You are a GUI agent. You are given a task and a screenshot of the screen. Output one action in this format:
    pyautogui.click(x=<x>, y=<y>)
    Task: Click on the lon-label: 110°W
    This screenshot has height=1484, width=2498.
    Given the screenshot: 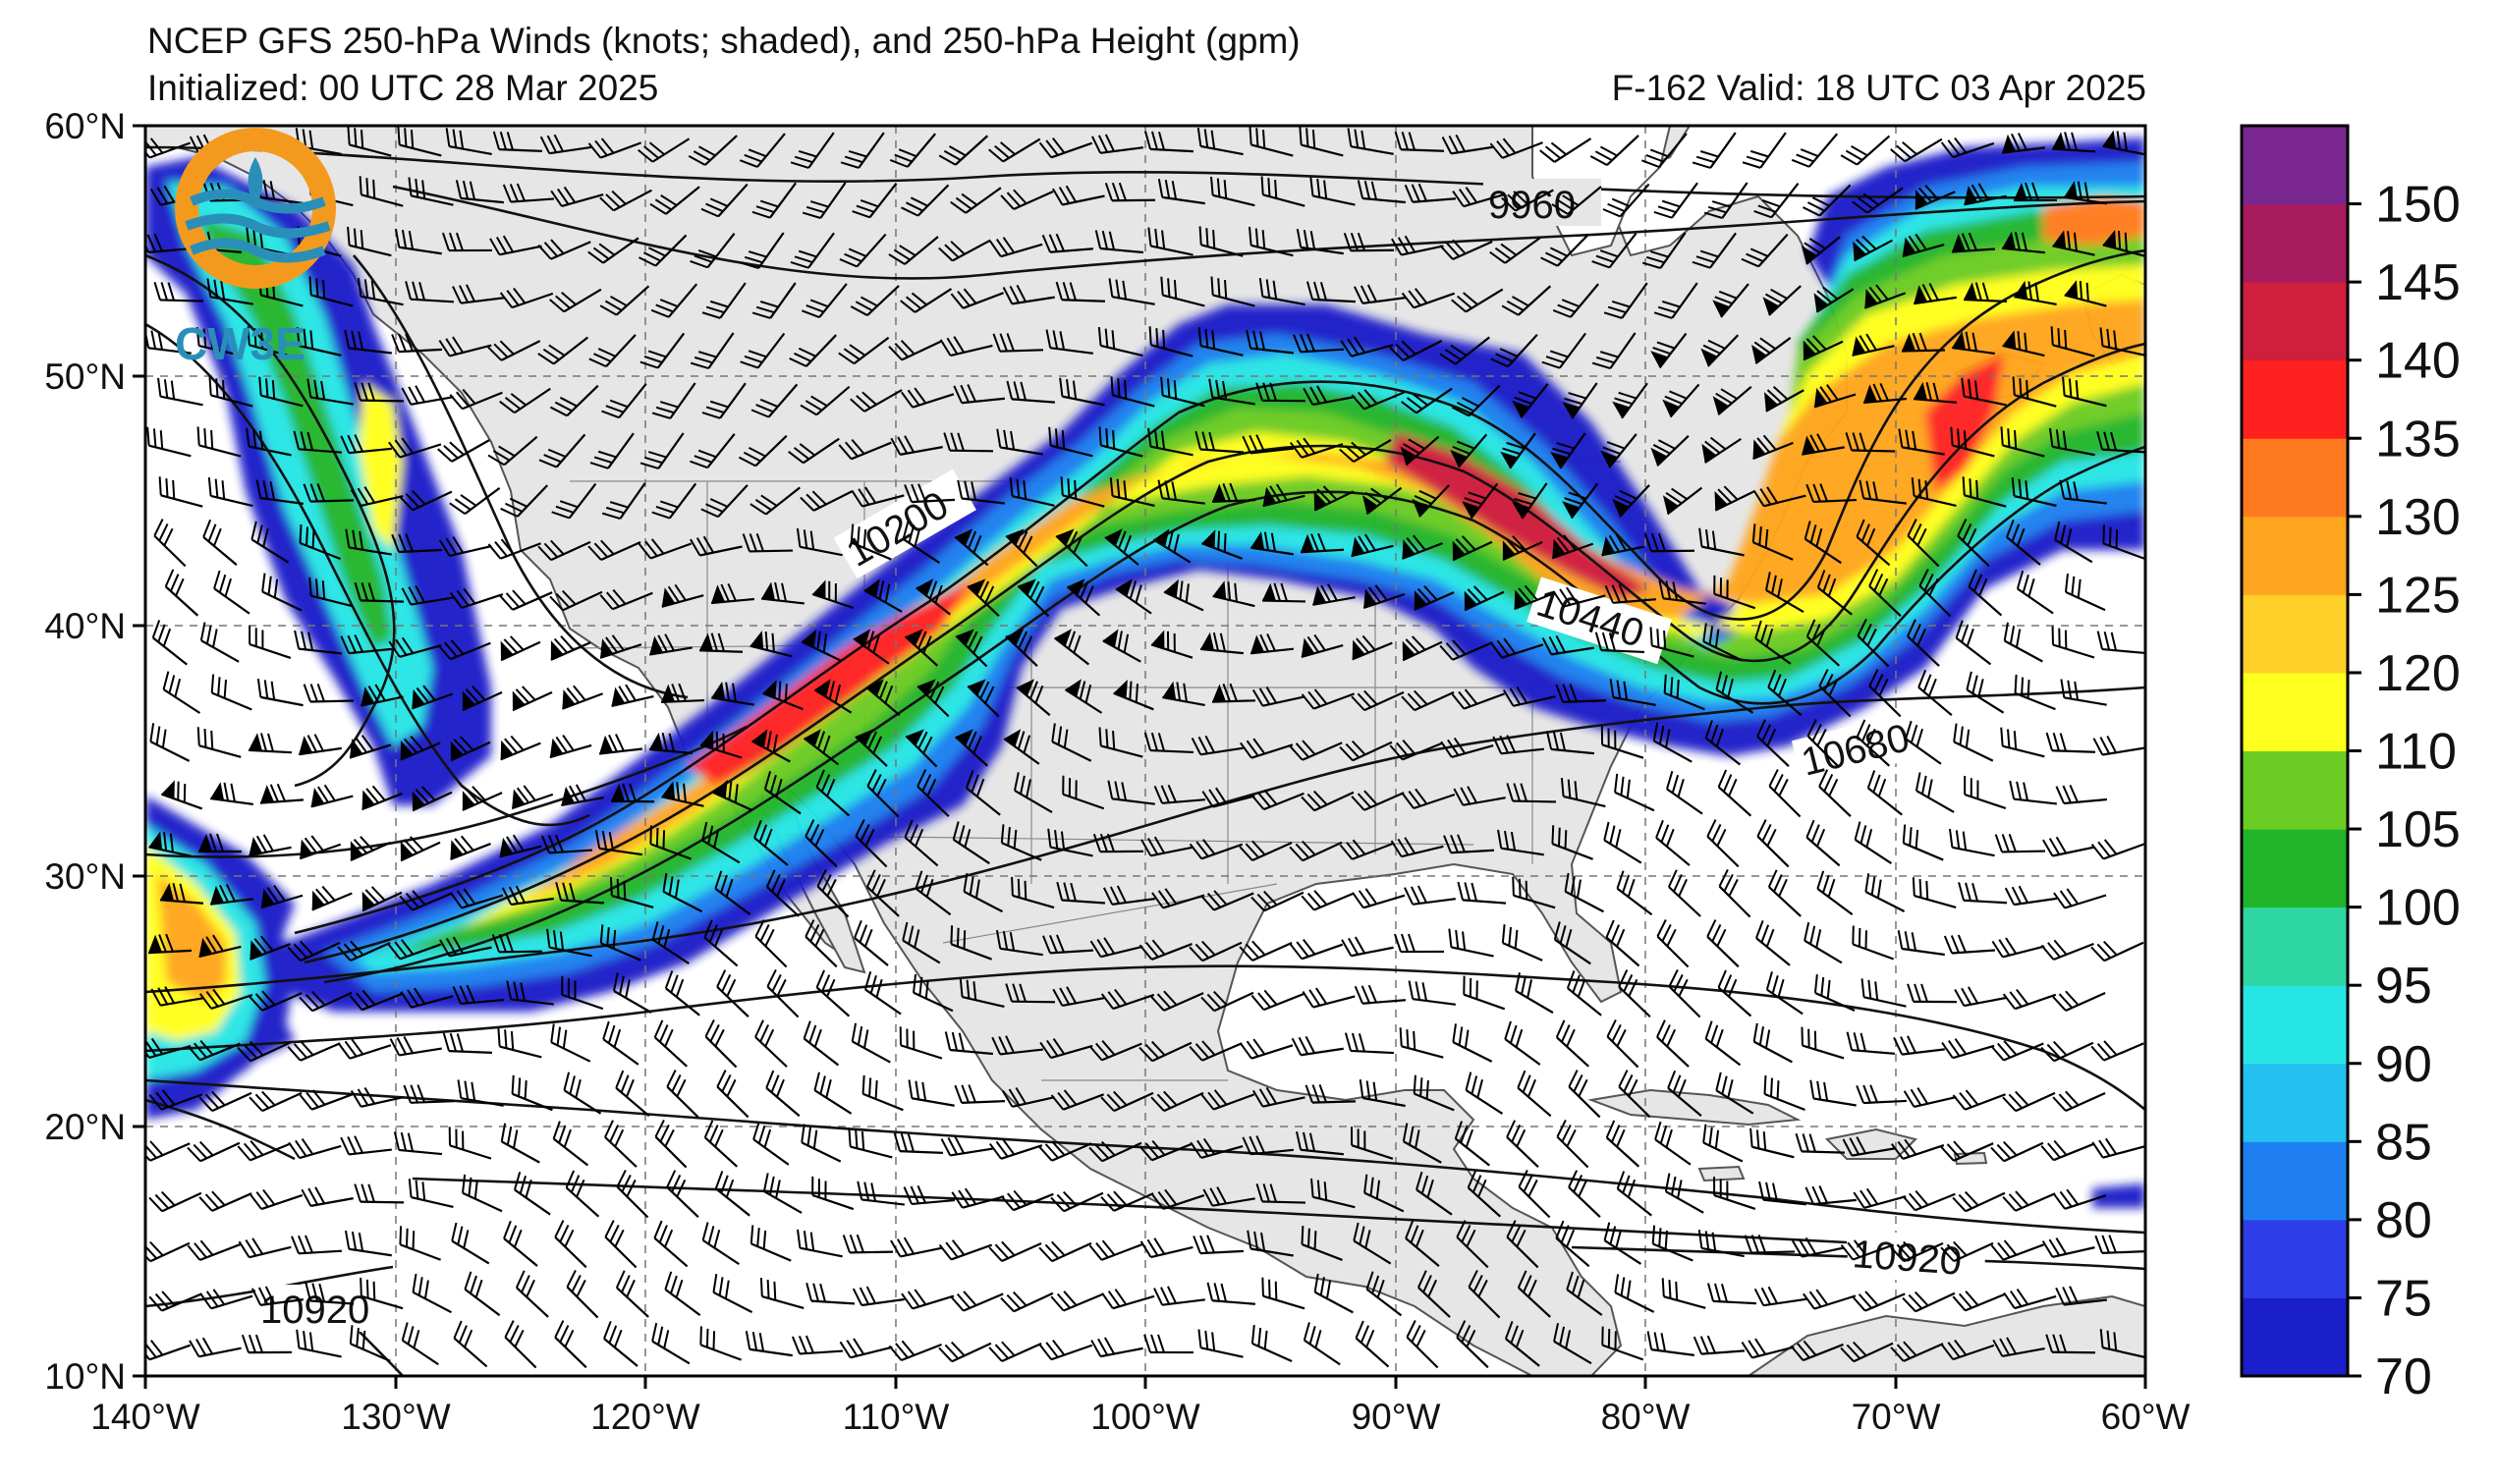 What is the action you would take?
    pyautogui.click(x=896, y=1417)
    